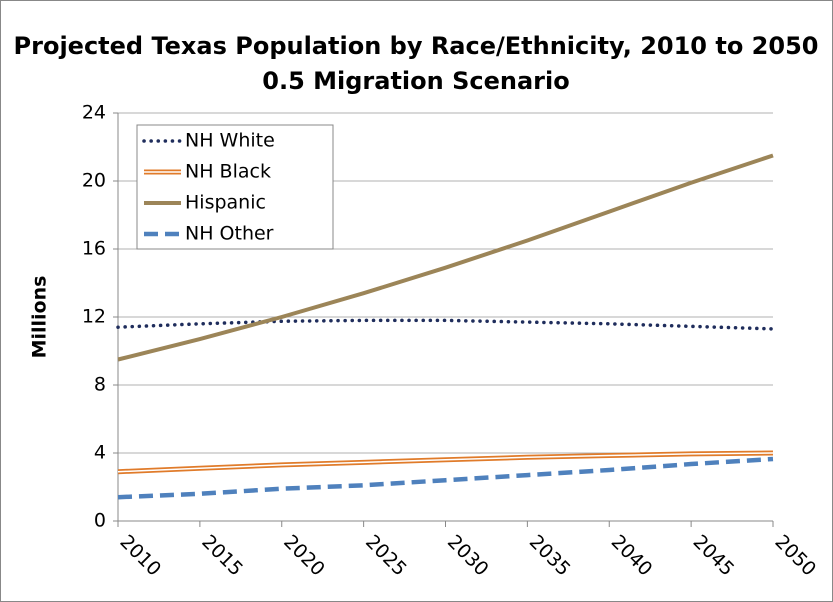  I want to click on legend-label: NH Black, so click(228, 172).